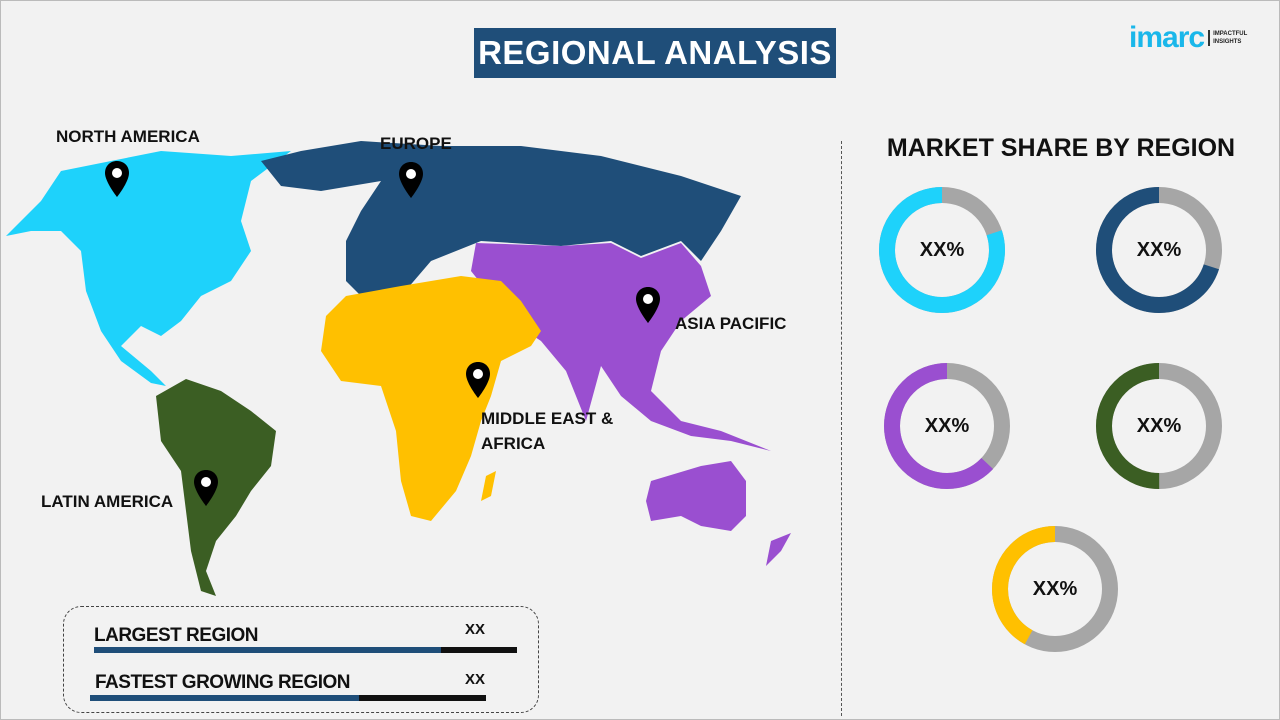 The width and height of the screenshot is (1280, 720). I want to click on region-middle-east-africa, so click(431, 398).